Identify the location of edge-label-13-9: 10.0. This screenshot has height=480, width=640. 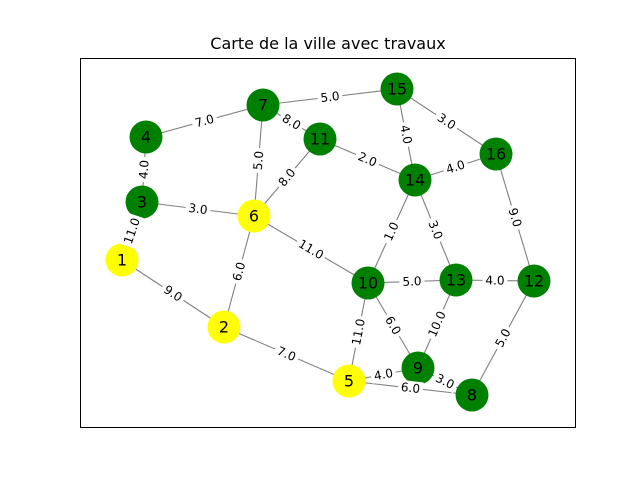
(437, 324).